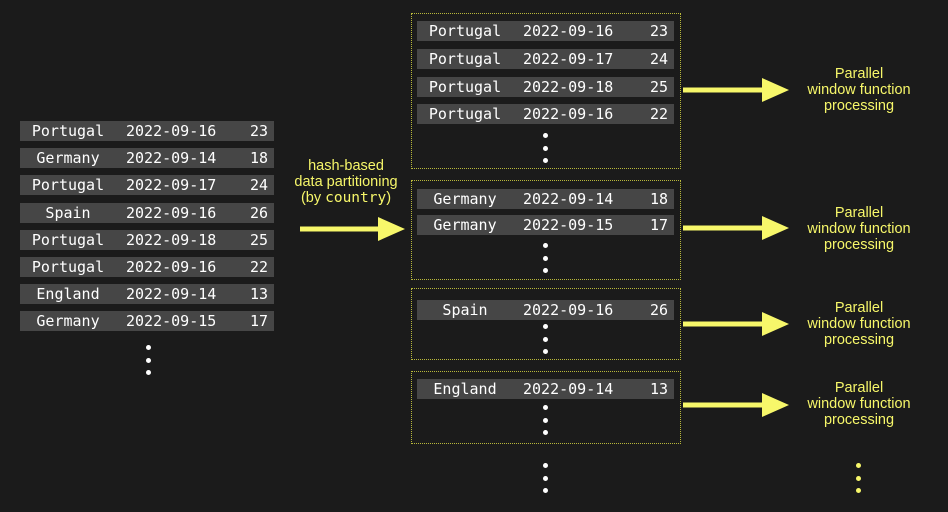  I want to click on label-line: (by country), so click(346, 198).